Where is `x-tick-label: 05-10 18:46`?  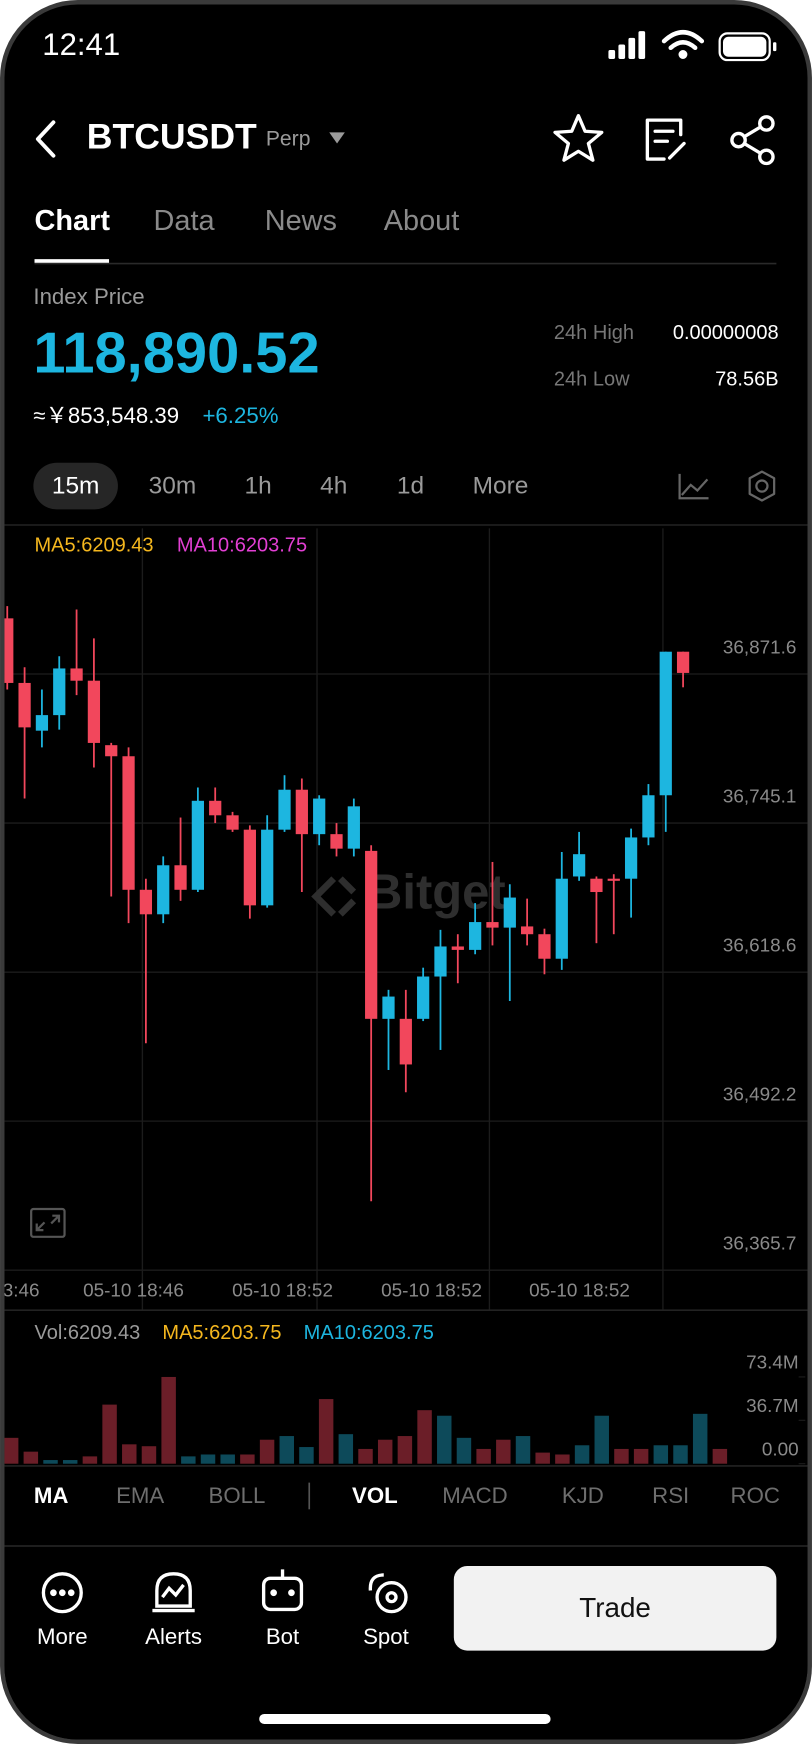 x-tick-label: 05-10 18:46 is located at coordinates (133, 1290).